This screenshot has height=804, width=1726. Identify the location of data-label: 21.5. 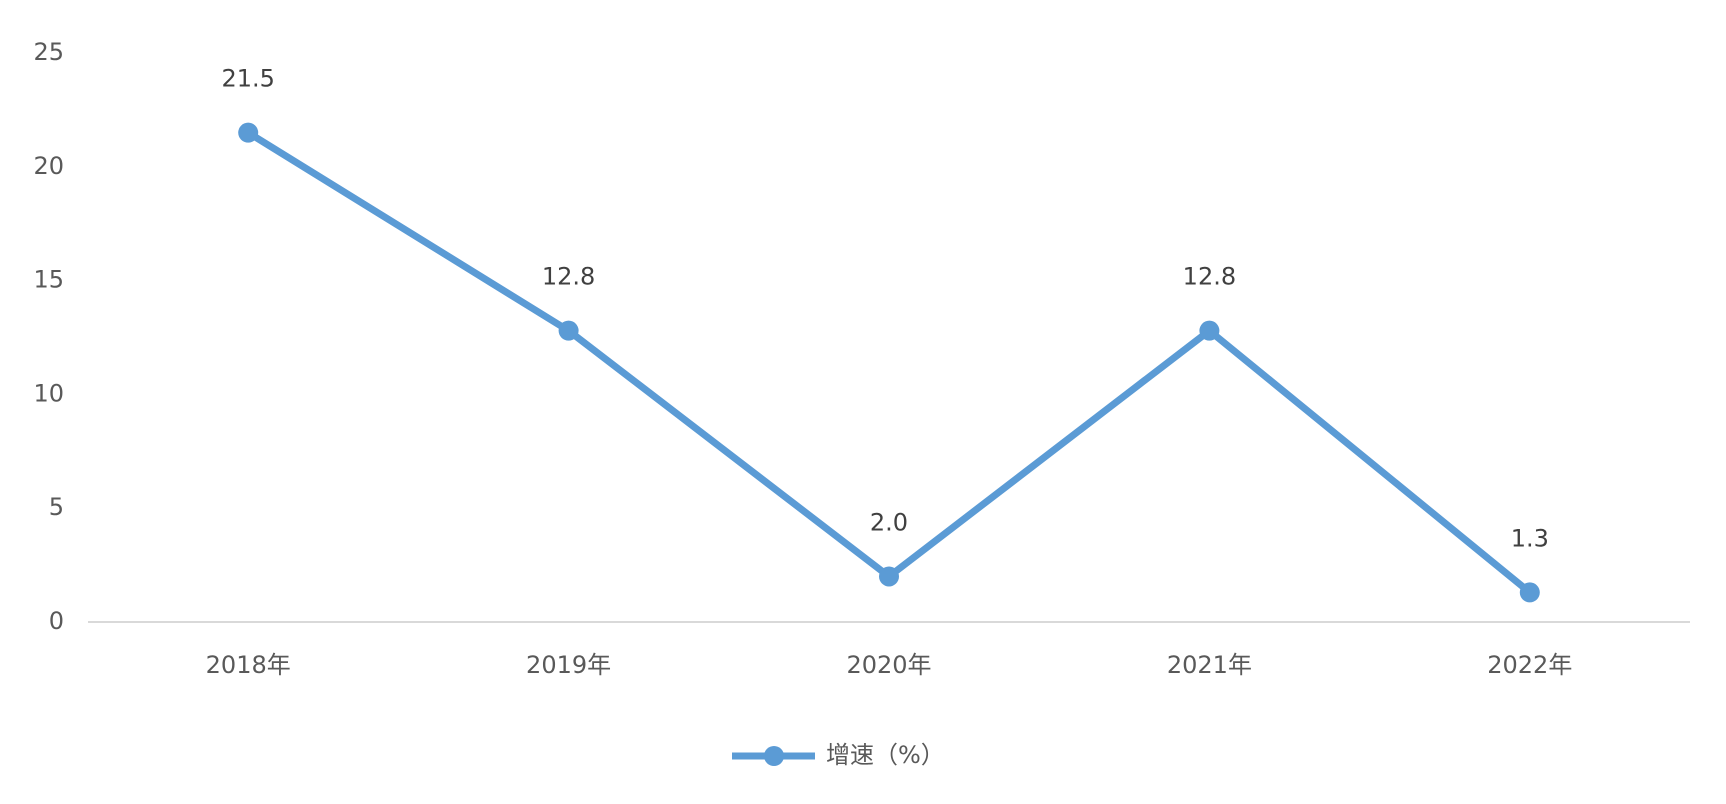
(247, 79).